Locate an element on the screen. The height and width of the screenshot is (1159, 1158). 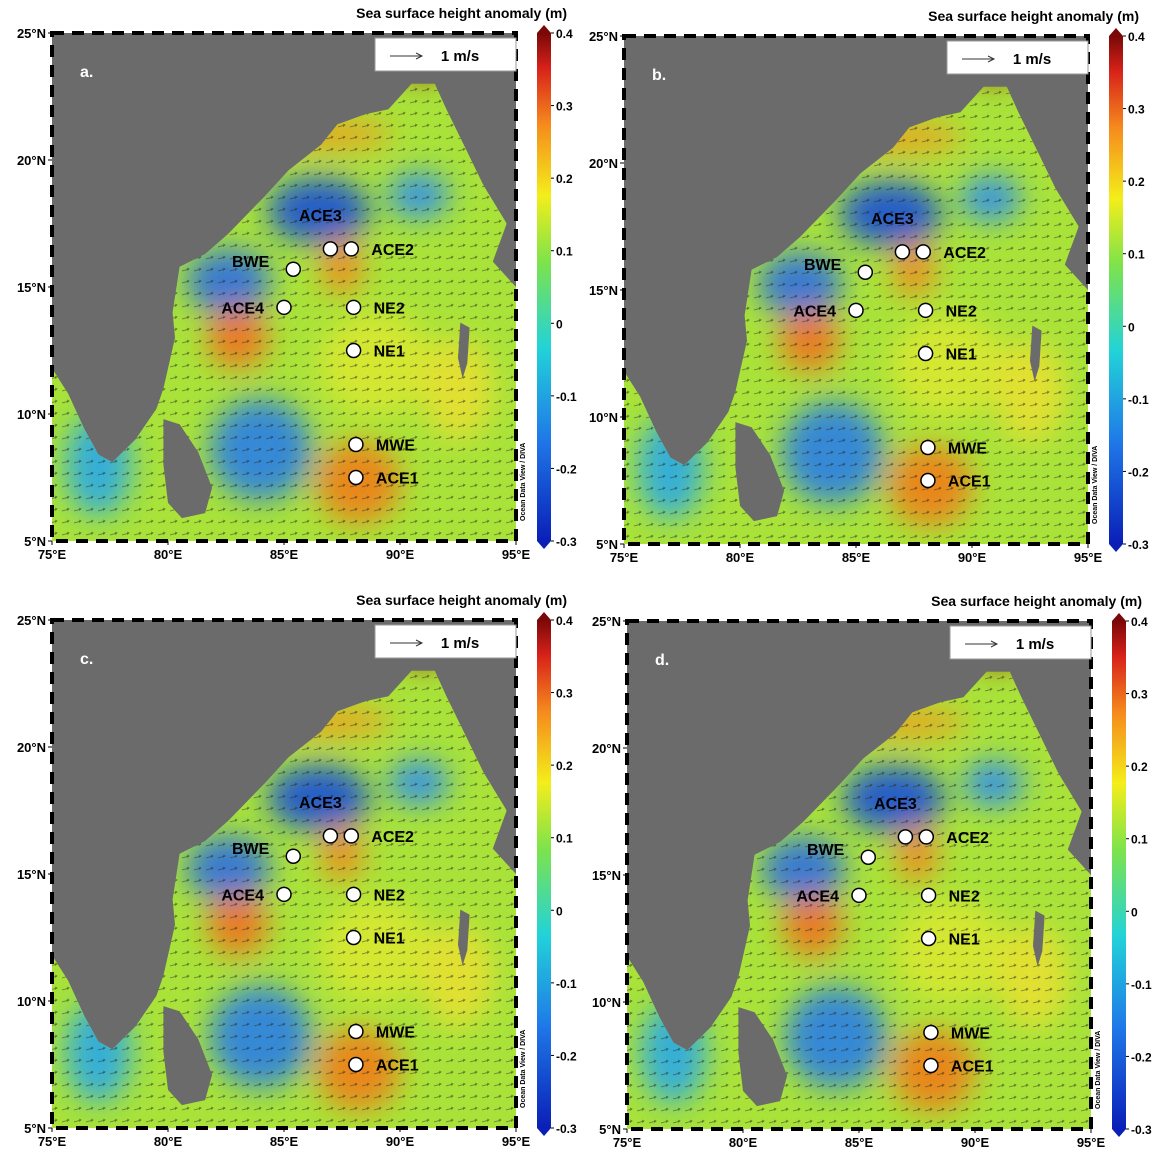
panel-label: d. is located at coordinates (662, 660).